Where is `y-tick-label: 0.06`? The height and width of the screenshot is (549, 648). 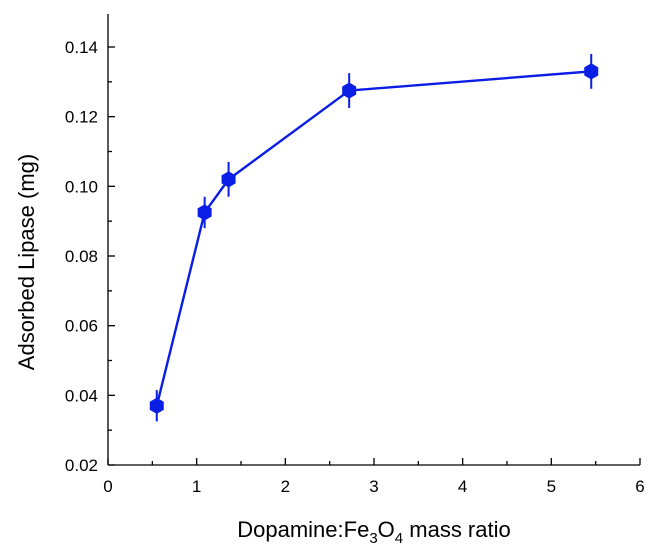 y-tick-label: 0.06 is located at coordinates (81, 326).